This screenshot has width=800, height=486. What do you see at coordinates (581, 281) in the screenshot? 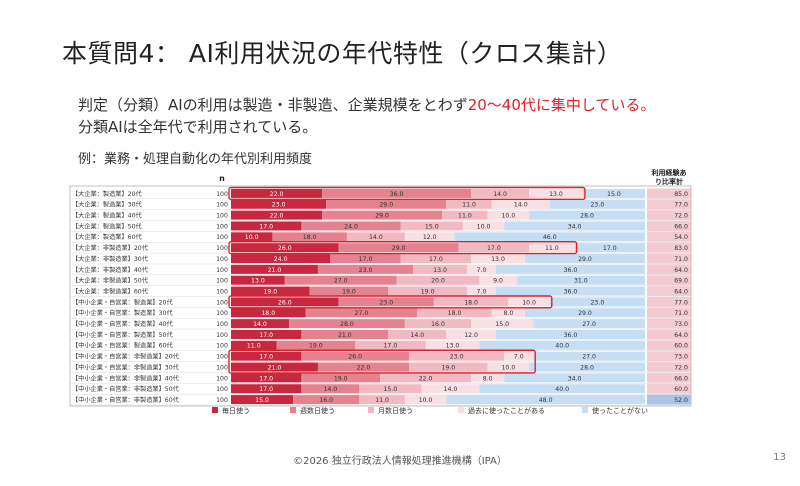
I see `bar-value-label: 31.0` at bounding box center [581, 281].